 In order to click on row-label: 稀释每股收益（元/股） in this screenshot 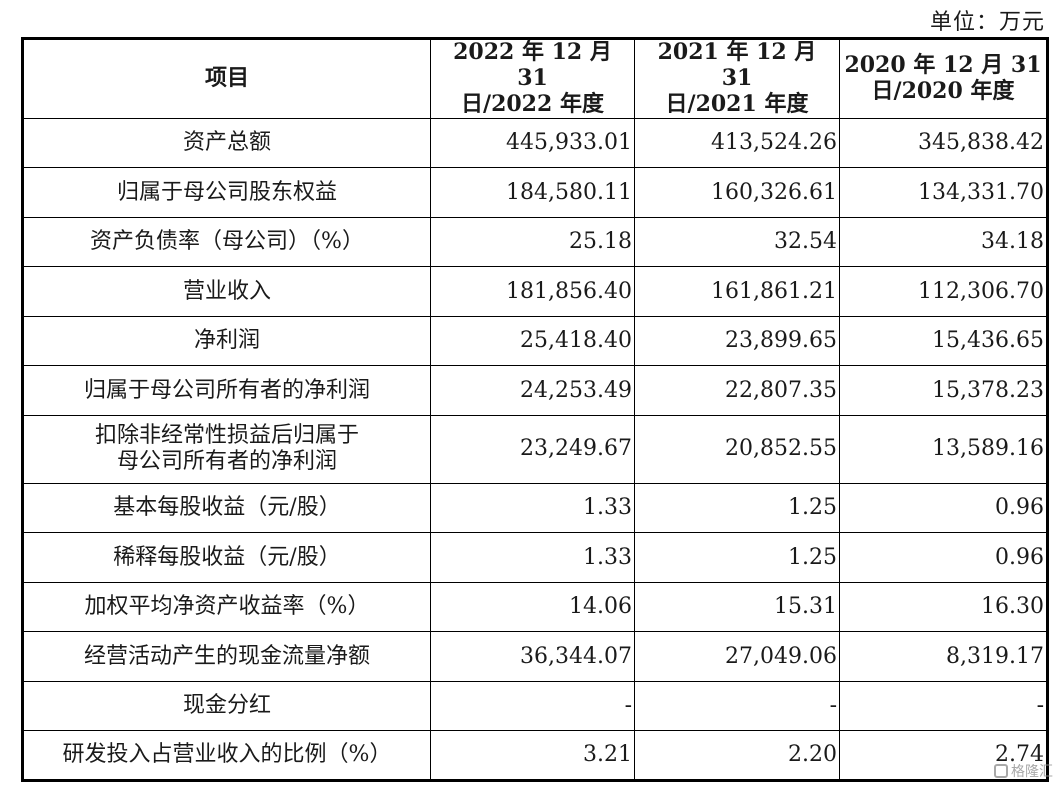, I will do `click(226, 557)`.